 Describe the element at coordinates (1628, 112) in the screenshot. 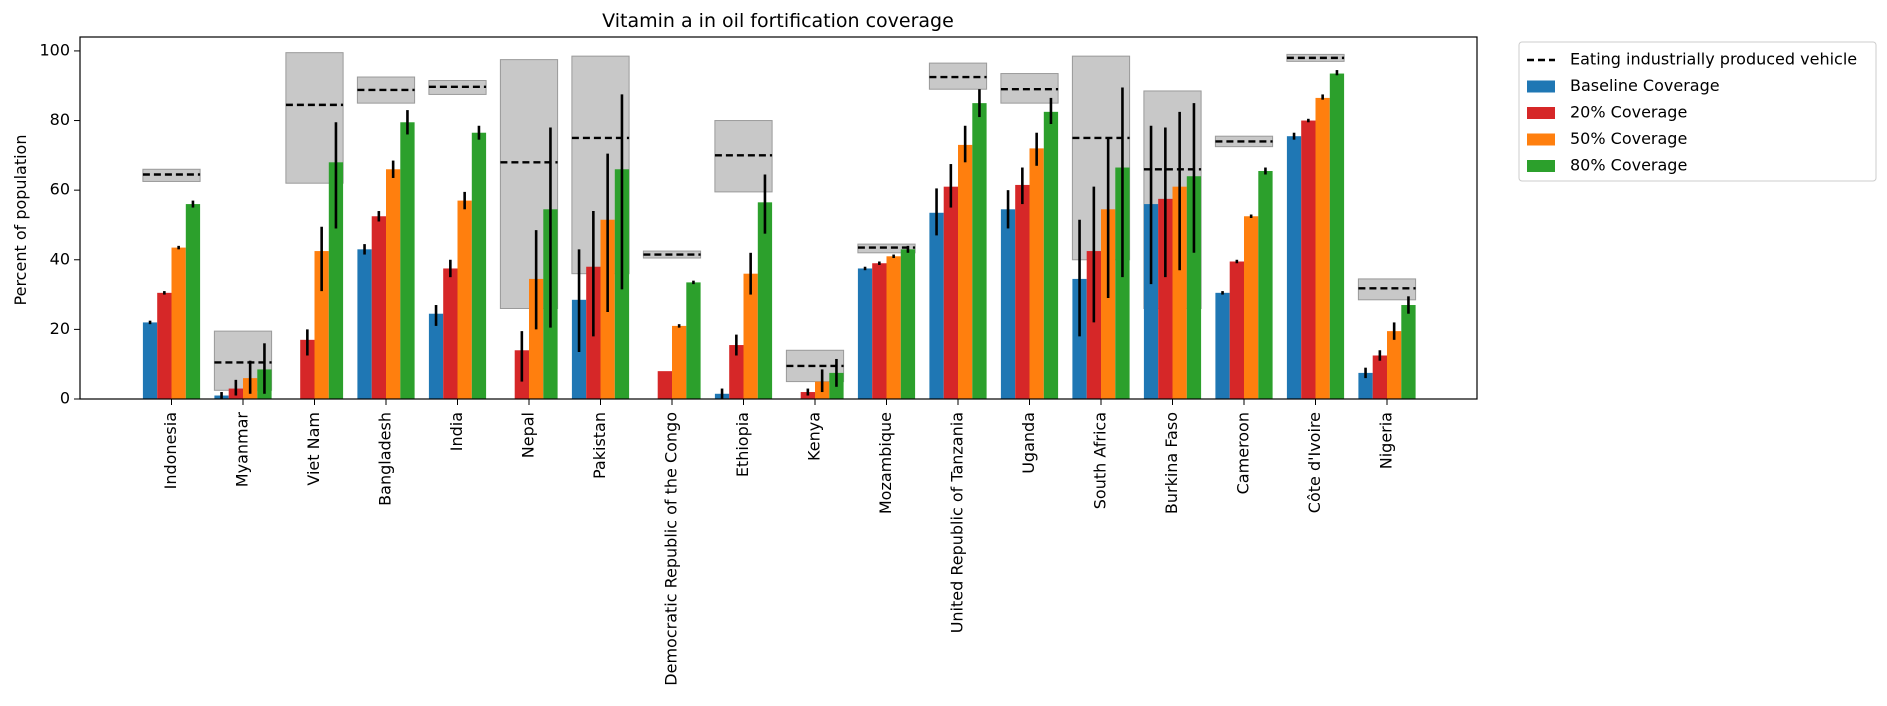

I see `legend-label: 20% Coverage` at that location.